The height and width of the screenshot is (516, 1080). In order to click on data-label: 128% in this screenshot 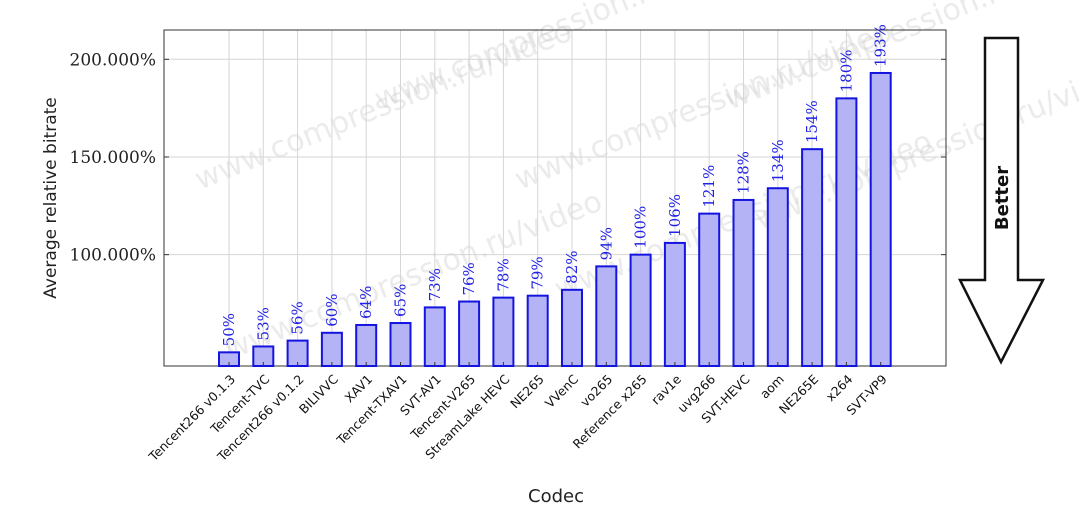, I will do `click(744, 172)`.